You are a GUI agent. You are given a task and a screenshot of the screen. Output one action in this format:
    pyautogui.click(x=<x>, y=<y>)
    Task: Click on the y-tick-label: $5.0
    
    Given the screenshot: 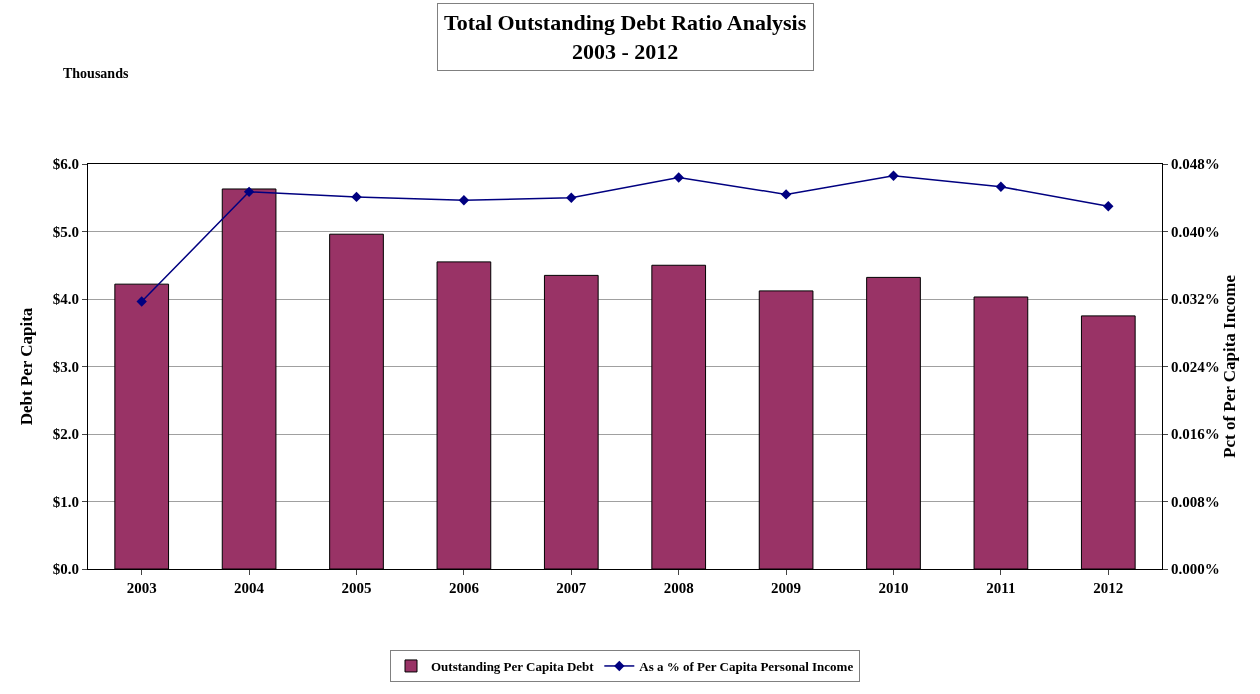 What is the action you would take?
    pyautogui.click(x=65, y=231)
    